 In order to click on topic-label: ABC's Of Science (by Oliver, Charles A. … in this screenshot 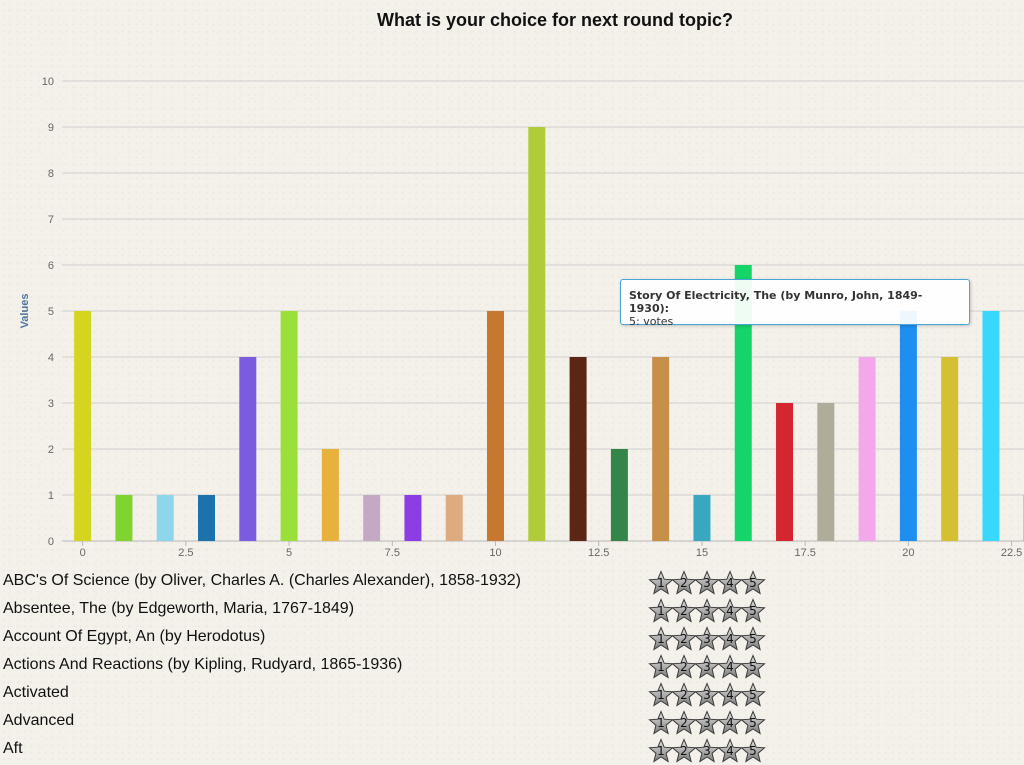, I will do `click(262, 581)`.